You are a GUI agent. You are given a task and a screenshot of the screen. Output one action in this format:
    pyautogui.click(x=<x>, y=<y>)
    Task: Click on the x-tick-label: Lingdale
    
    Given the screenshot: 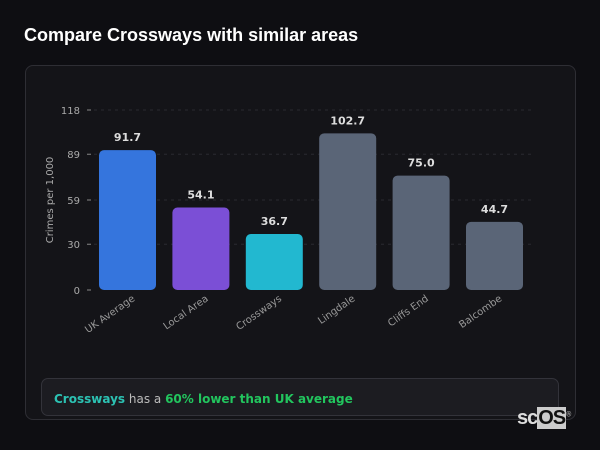 What is the action you would take?
    pyautogui.click(x=336, y=309)
    